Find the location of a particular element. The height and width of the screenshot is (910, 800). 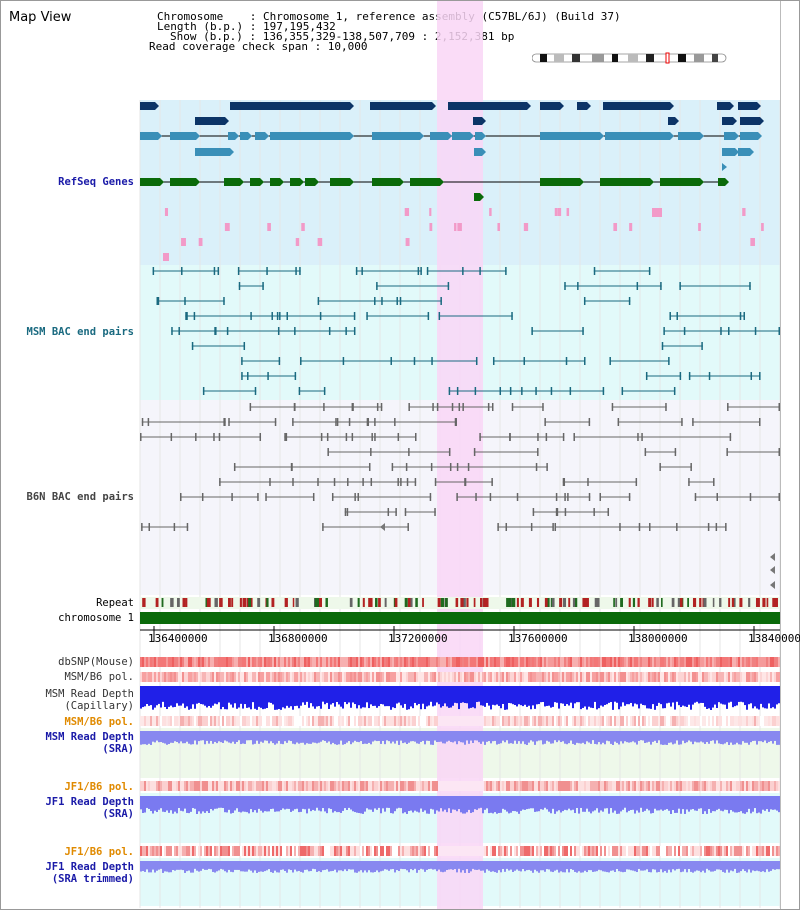

gene-exon is located at coordinates (744, 152).